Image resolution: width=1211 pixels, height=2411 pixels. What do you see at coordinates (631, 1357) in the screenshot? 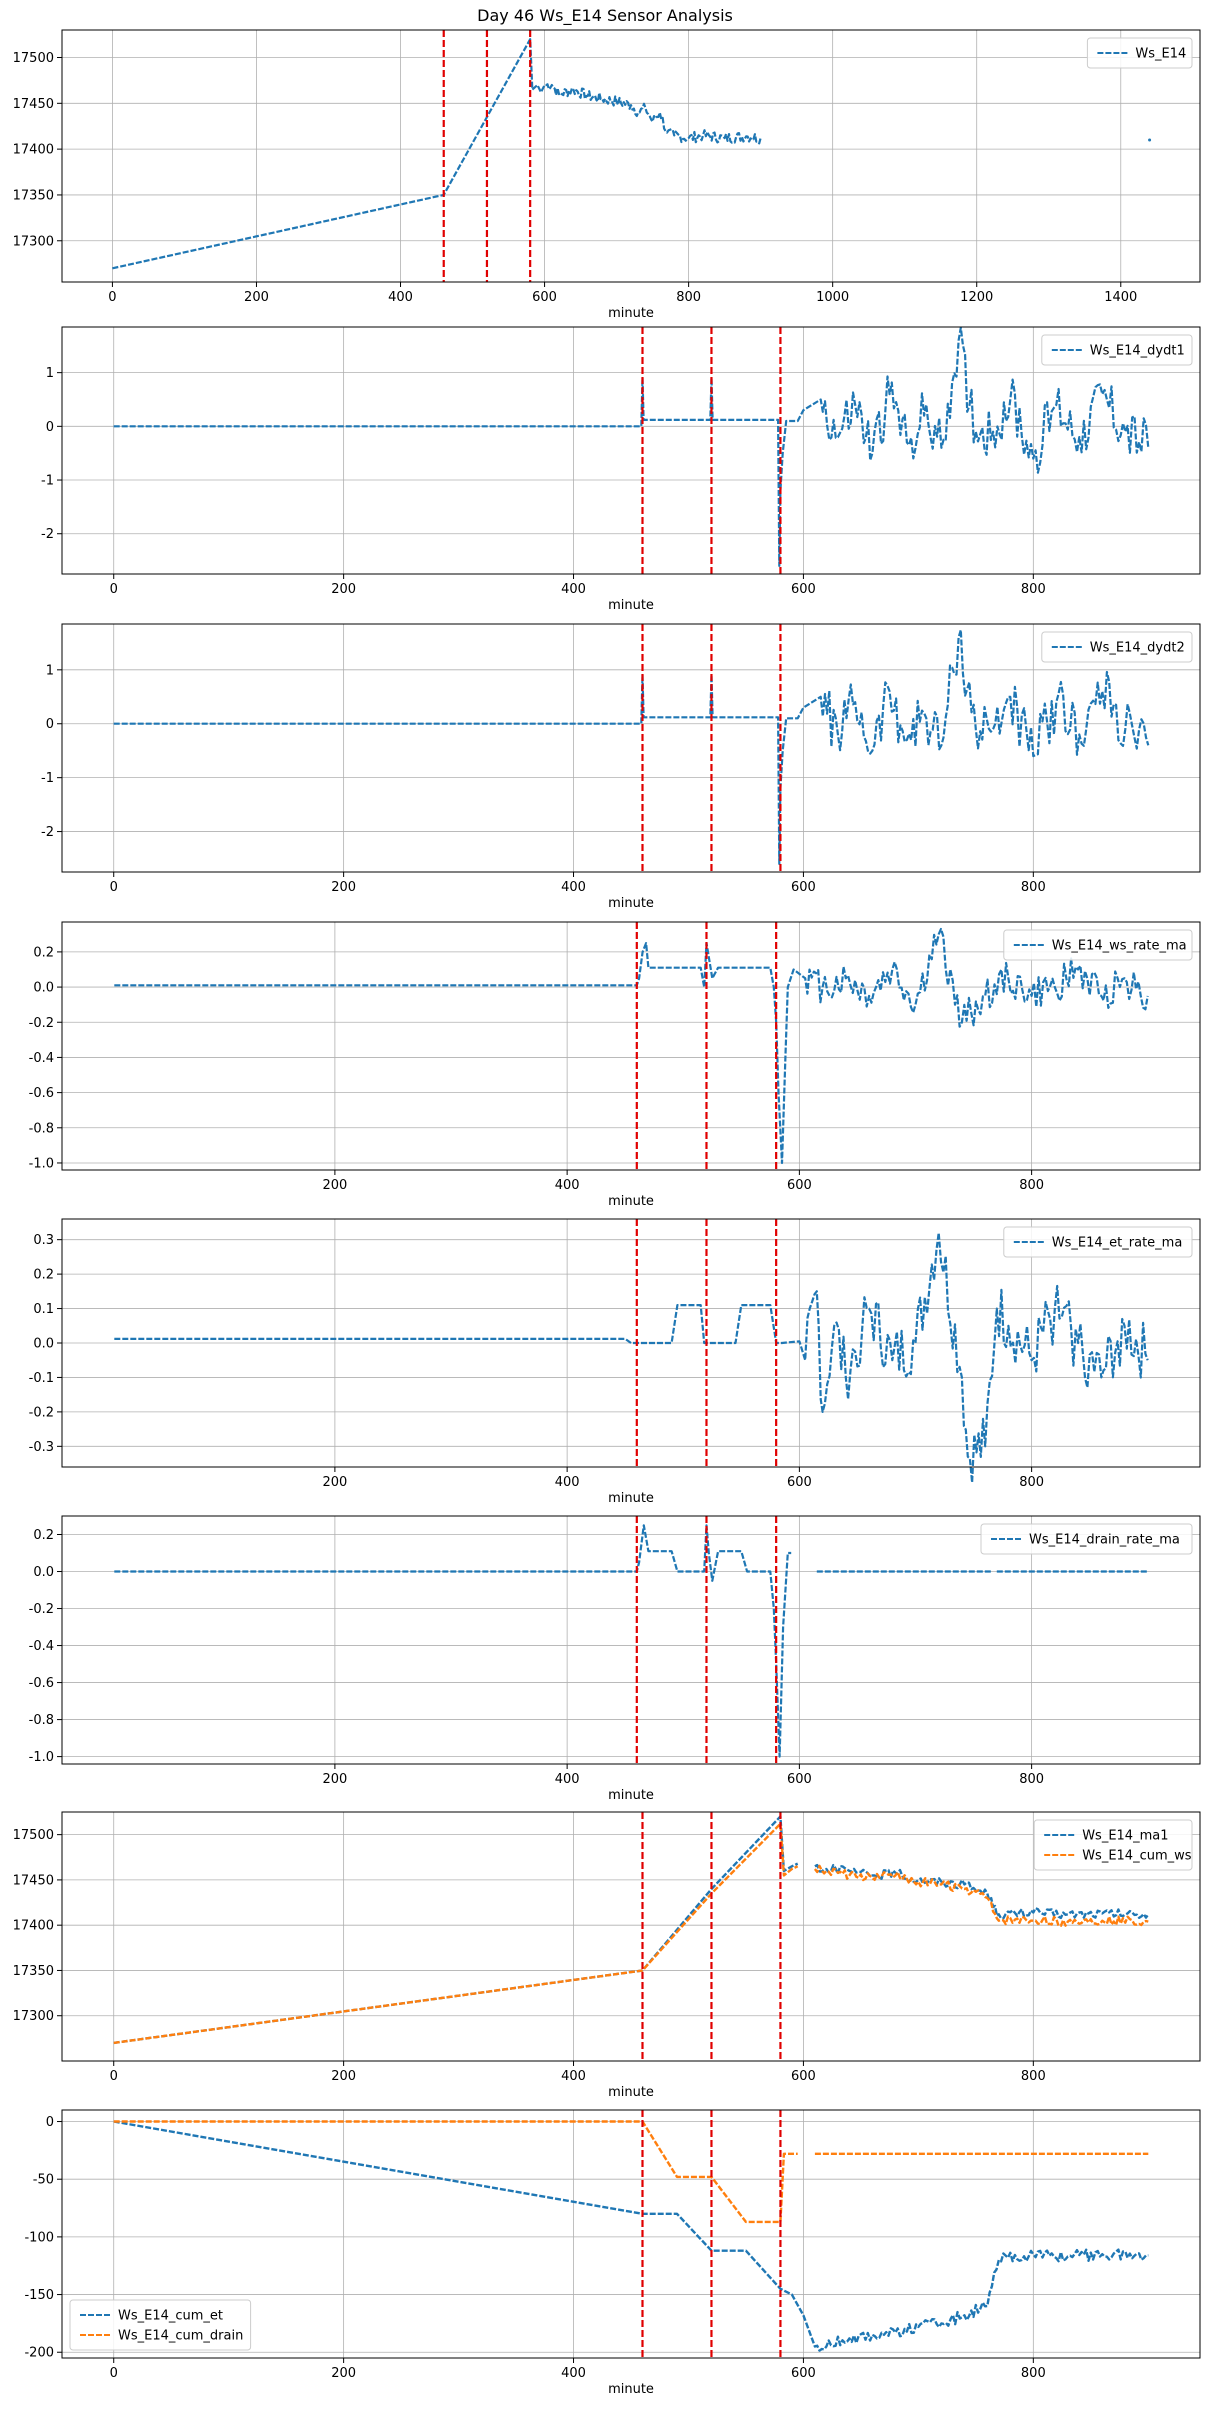
I see `series-line-Ws_E14_et_rate_ma` at bounding box center [631, 1357].